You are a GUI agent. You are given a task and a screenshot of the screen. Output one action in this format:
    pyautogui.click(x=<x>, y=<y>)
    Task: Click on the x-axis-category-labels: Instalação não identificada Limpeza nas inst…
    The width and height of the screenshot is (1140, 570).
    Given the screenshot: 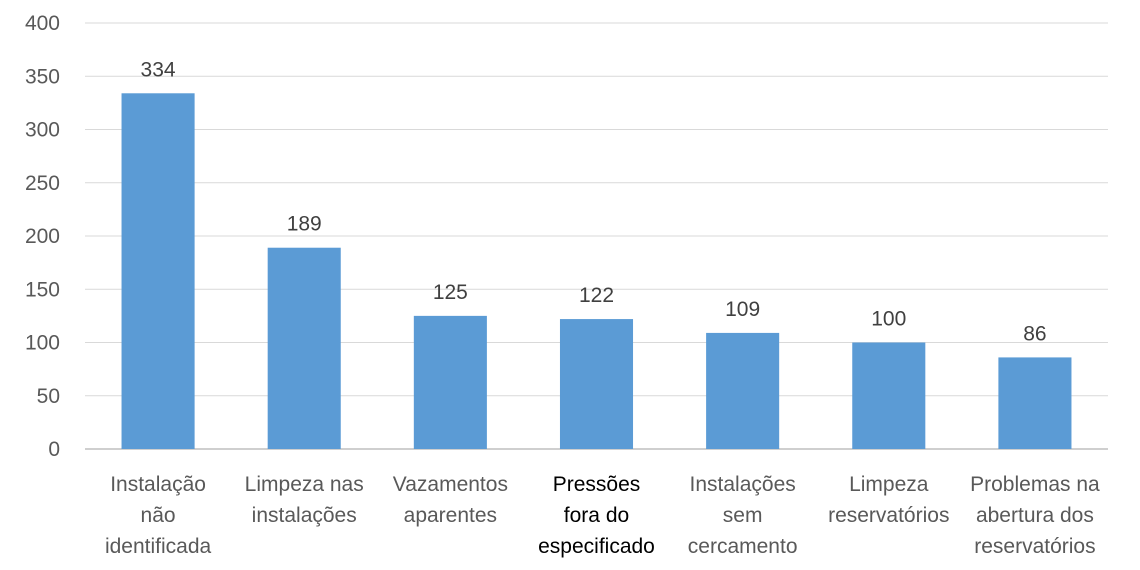 What is the action you would take?
    pyautogui.click(x=602, y=515)
    